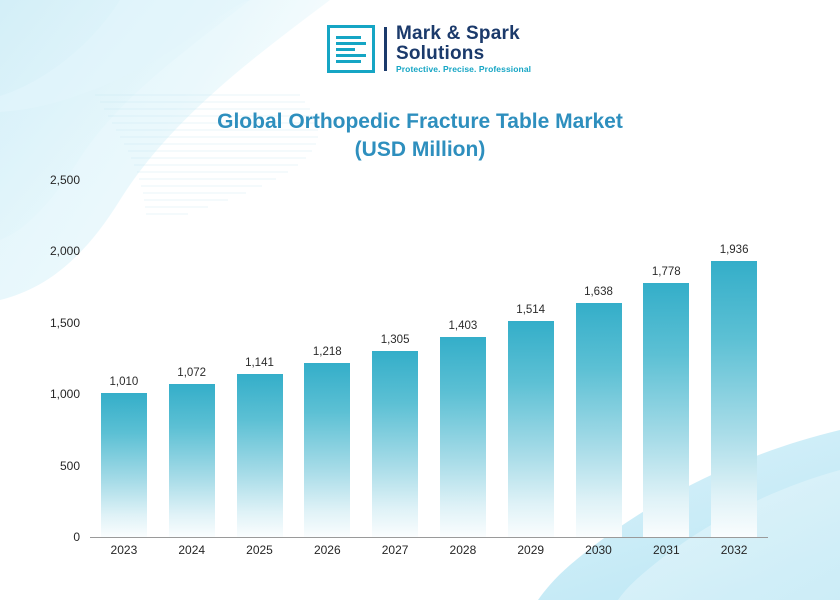 The image size is (840, 600). Describe the element at coordinates (666, 550) in the screenshot. I see `x-axis-tick-label: 2031` at that location.